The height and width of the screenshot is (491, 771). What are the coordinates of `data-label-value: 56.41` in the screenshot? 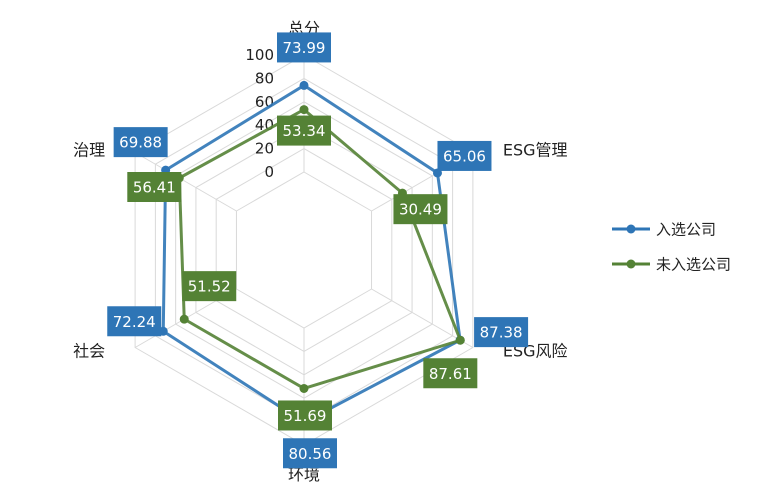 It's located at (154, 188).